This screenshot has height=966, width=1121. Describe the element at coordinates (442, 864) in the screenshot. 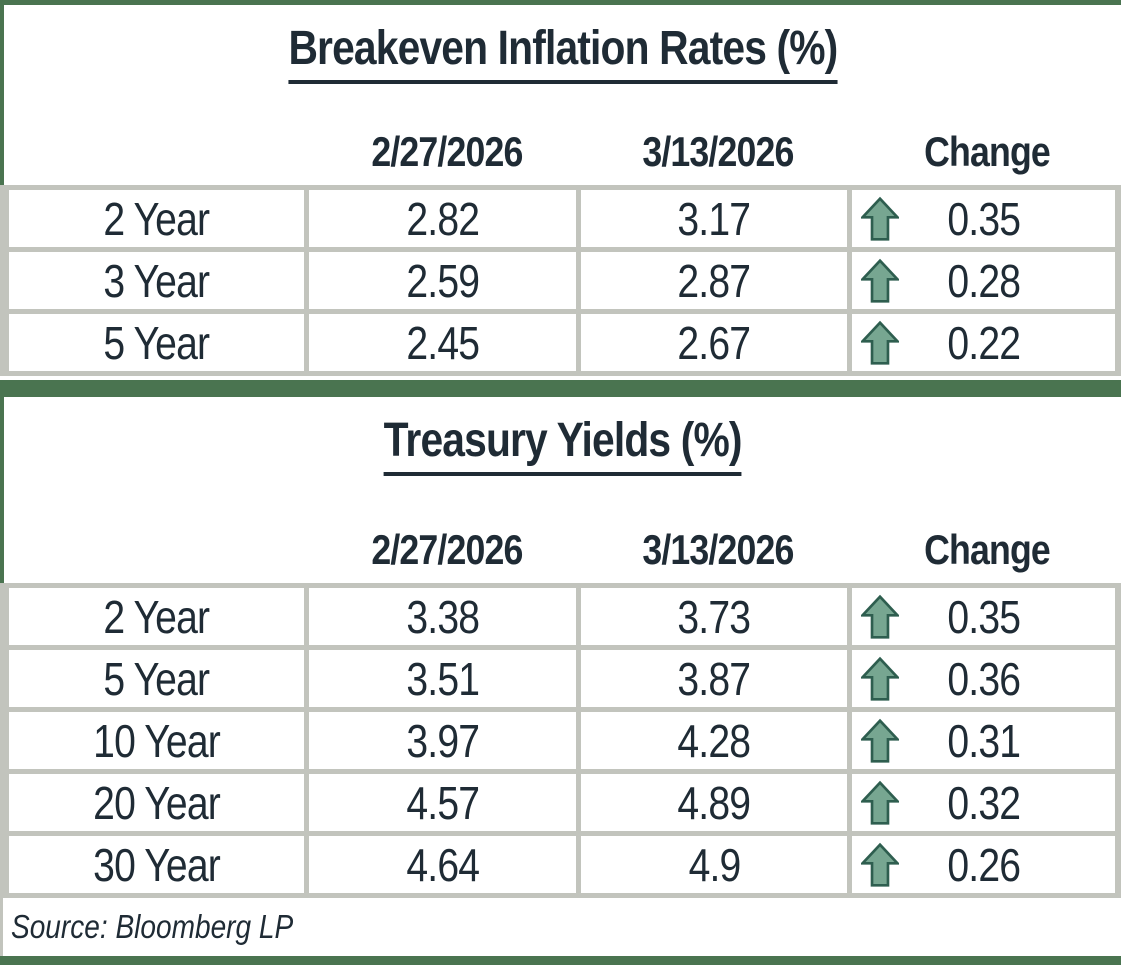

I see `value-cell: 4.64` at that location.